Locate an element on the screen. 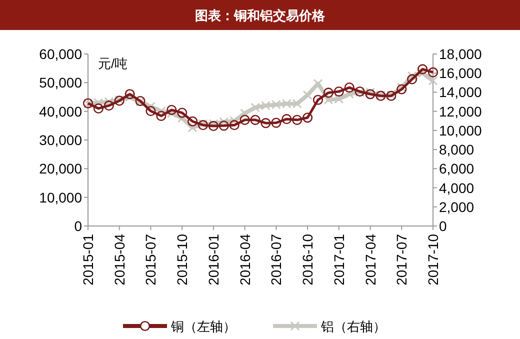  x-tick-label: 2015-04 is located at coordinates (119, 260).